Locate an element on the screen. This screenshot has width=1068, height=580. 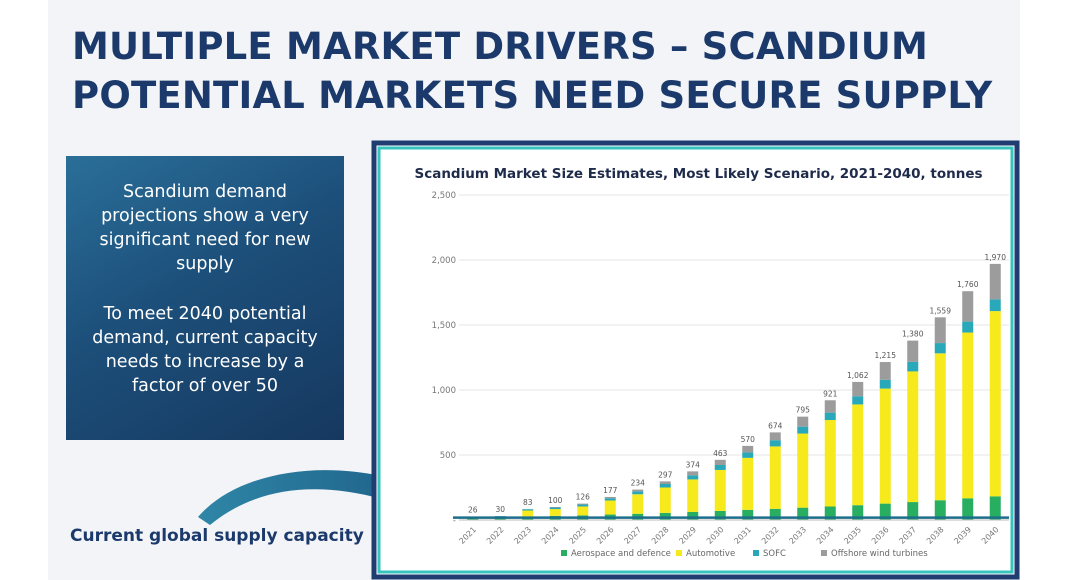
bar-total-label: 1,215 is located at coordinates (886, 355).